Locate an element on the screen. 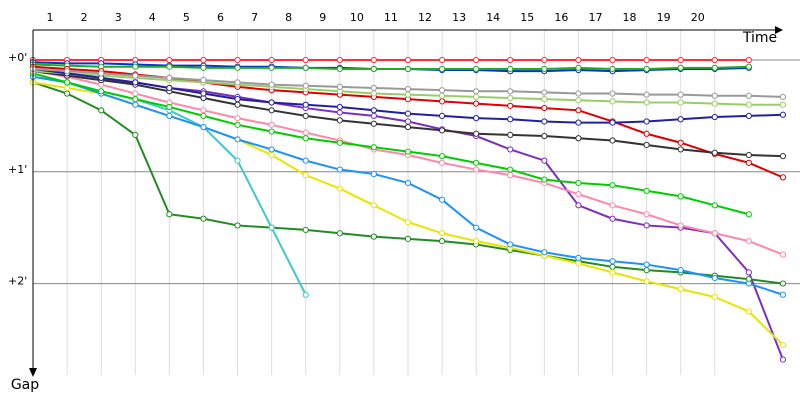 This screenshot has width=800, height=400. x-tick-label: 13 is located at coordinates (459, 17).